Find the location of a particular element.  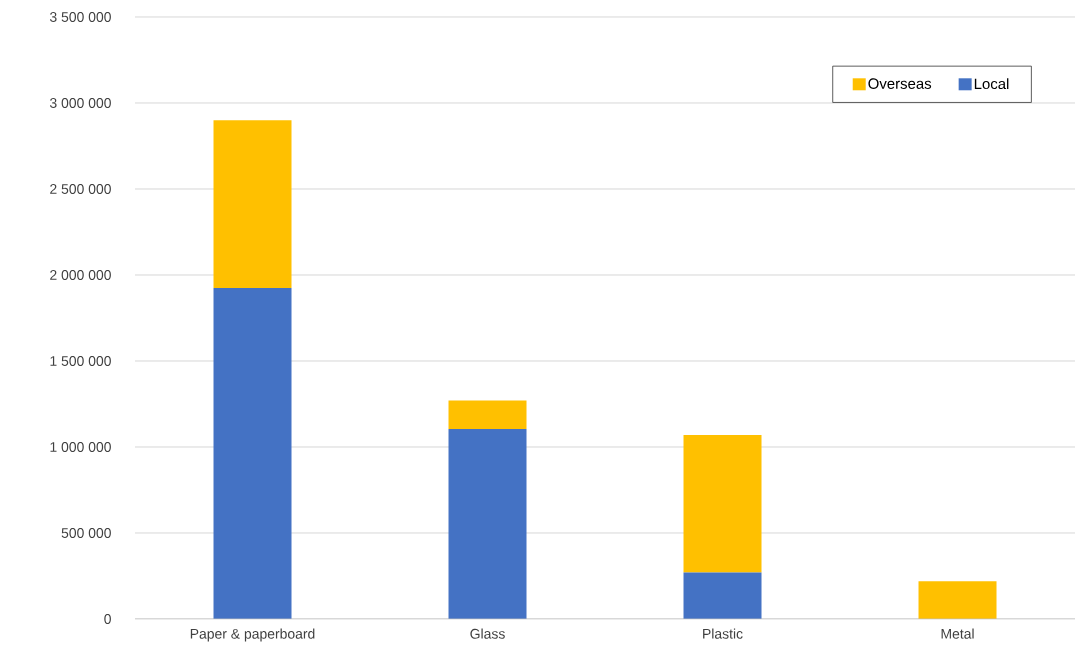

x-tick-label: Plastic is located at coordinates (723, 633).